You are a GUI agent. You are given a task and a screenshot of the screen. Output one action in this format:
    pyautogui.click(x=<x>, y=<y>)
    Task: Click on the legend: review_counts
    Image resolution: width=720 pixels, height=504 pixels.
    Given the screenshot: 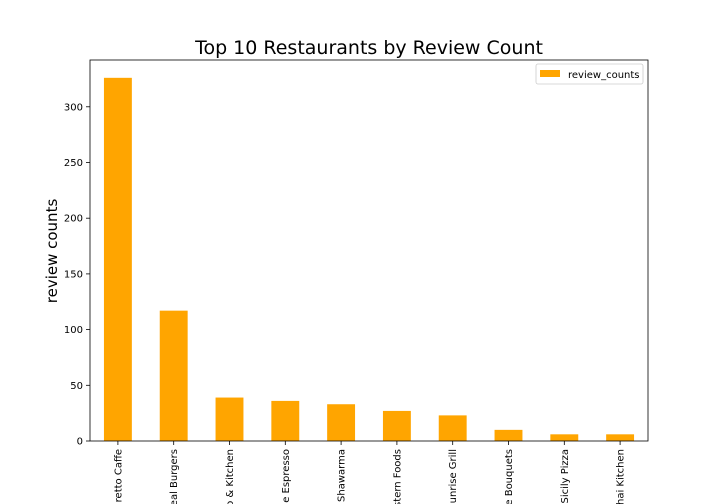 What is the action you would take?
    pyautogui.click(x=589, y=74)
    